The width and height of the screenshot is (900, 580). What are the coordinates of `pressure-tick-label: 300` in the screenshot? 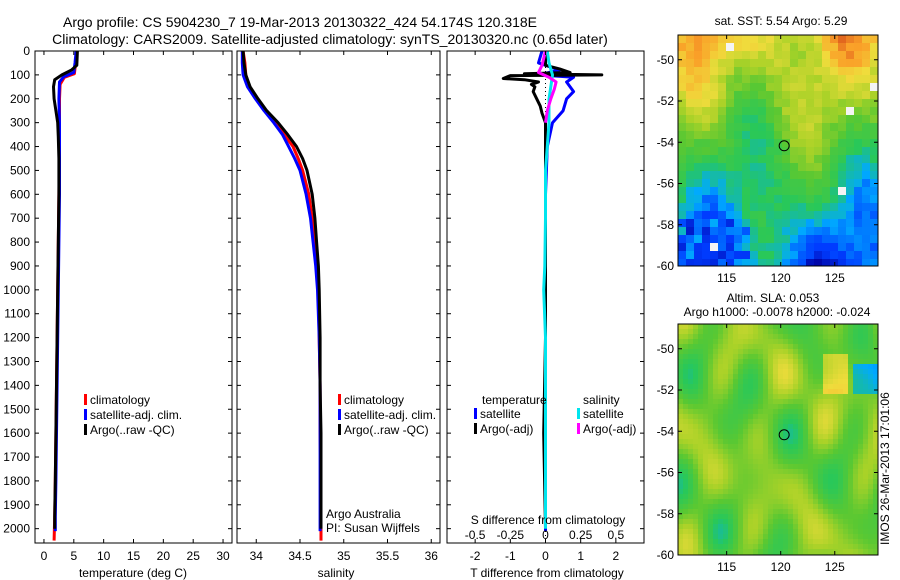 It's located at (20, 123).